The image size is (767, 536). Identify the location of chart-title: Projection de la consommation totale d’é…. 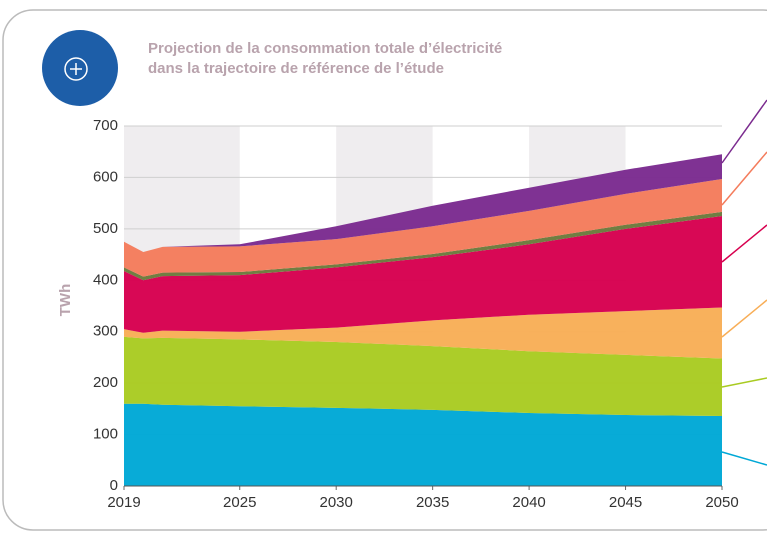
(325, 48).